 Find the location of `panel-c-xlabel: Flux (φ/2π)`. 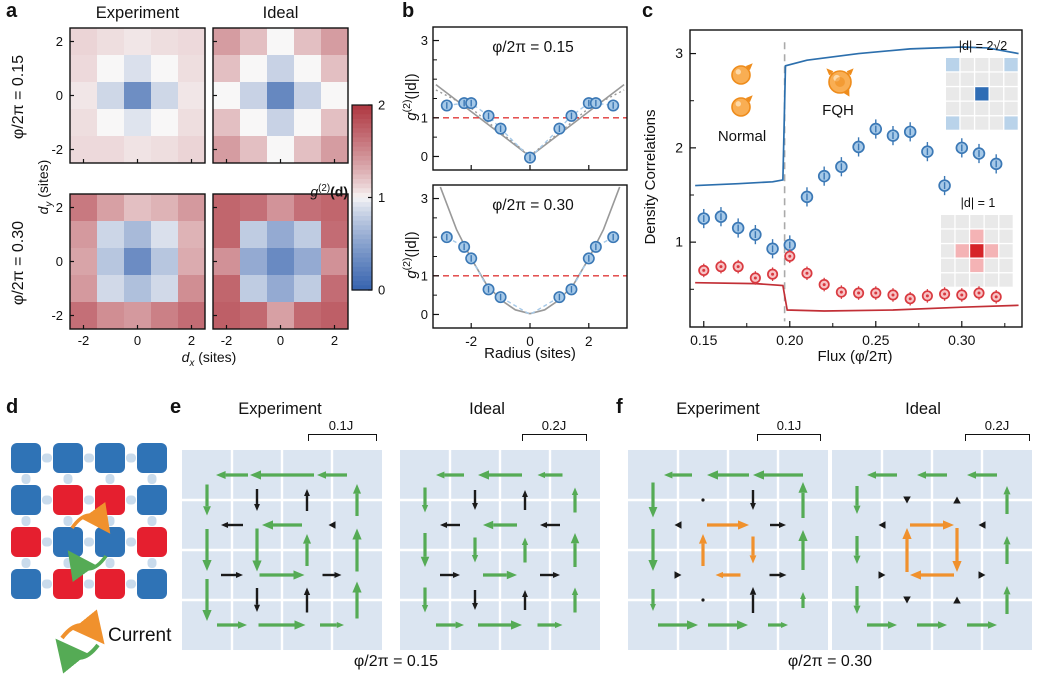

panel-c-xlabel: Flux (φ/2π) is located at coordinates (855, 356).